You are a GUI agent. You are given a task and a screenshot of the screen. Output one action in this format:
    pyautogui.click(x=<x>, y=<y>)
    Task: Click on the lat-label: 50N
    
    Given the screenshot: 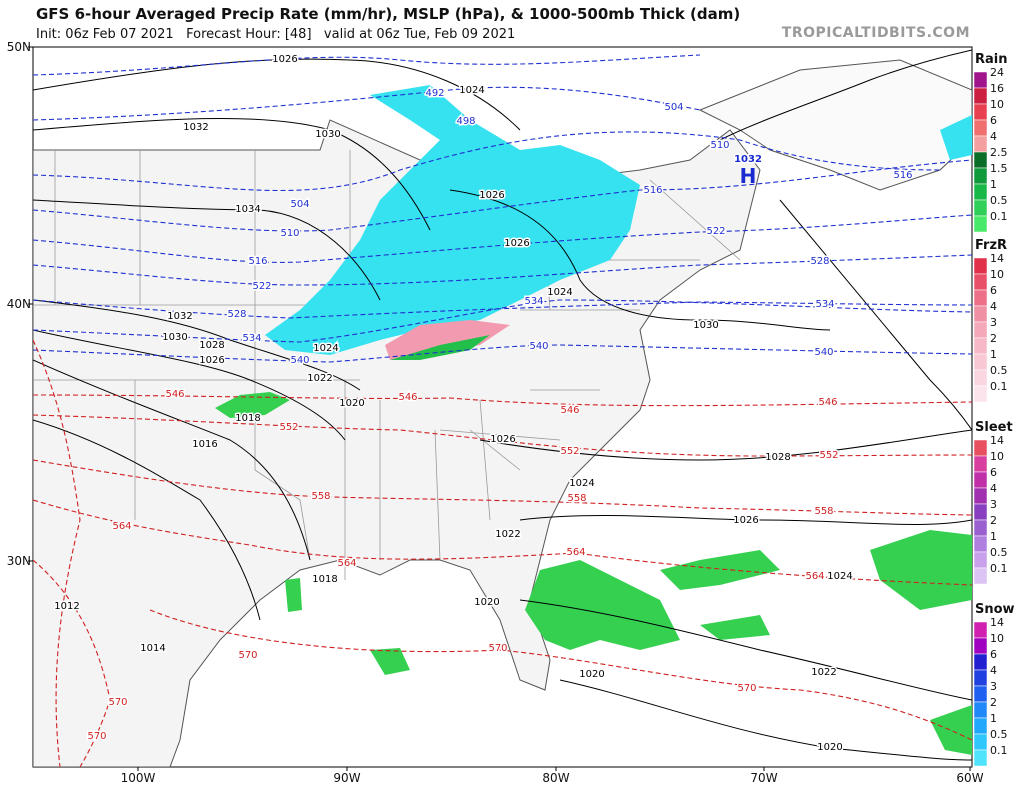 What is the action you would take?
    pyautogui.click(x=19, y=47)
    